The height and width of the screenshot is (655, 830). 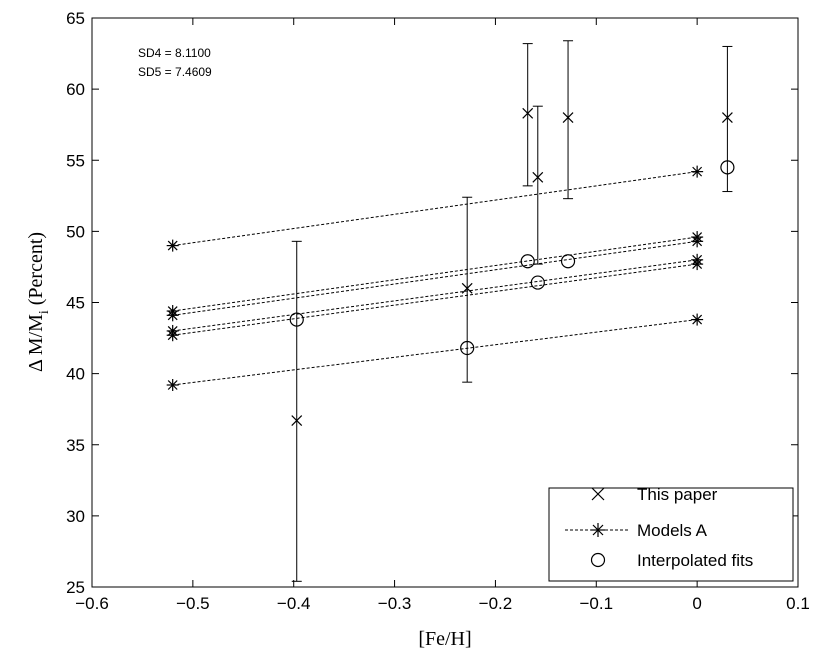 What do you see at coordinates (174, 53) in the screenshot?
I see `annotation-sd4: SD4 = 8.1100` at bounding box center [174, 53].